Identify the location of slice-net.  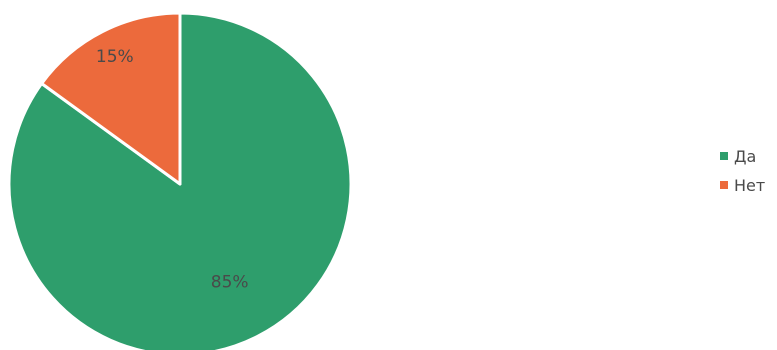
(111, 98).